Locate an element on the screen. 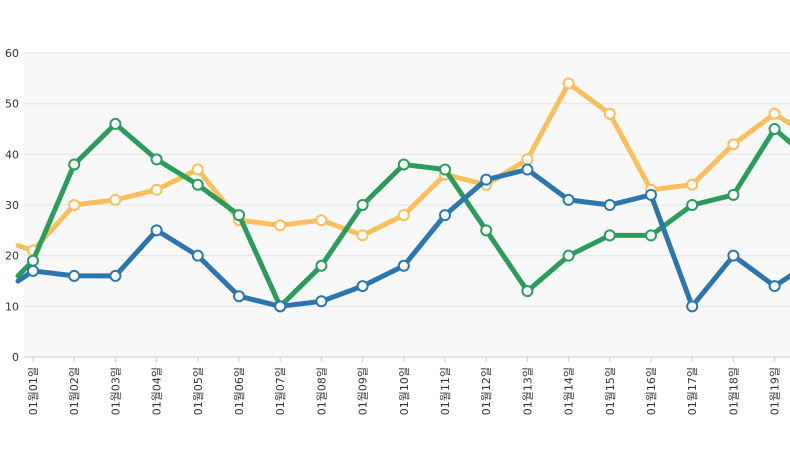  x-tick-label: 01월09일 is located at coordinates (363, 391).